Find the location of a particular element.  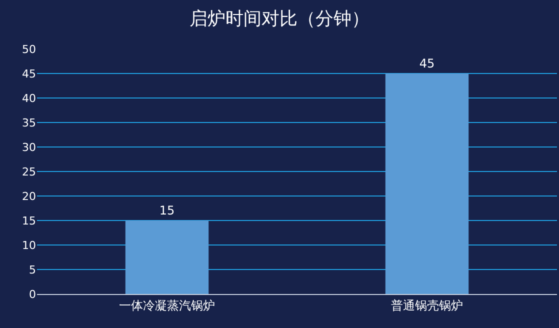

x-tick-label: 一体冷凝蒸汽锅炉 is located at coordinates (167, 305).